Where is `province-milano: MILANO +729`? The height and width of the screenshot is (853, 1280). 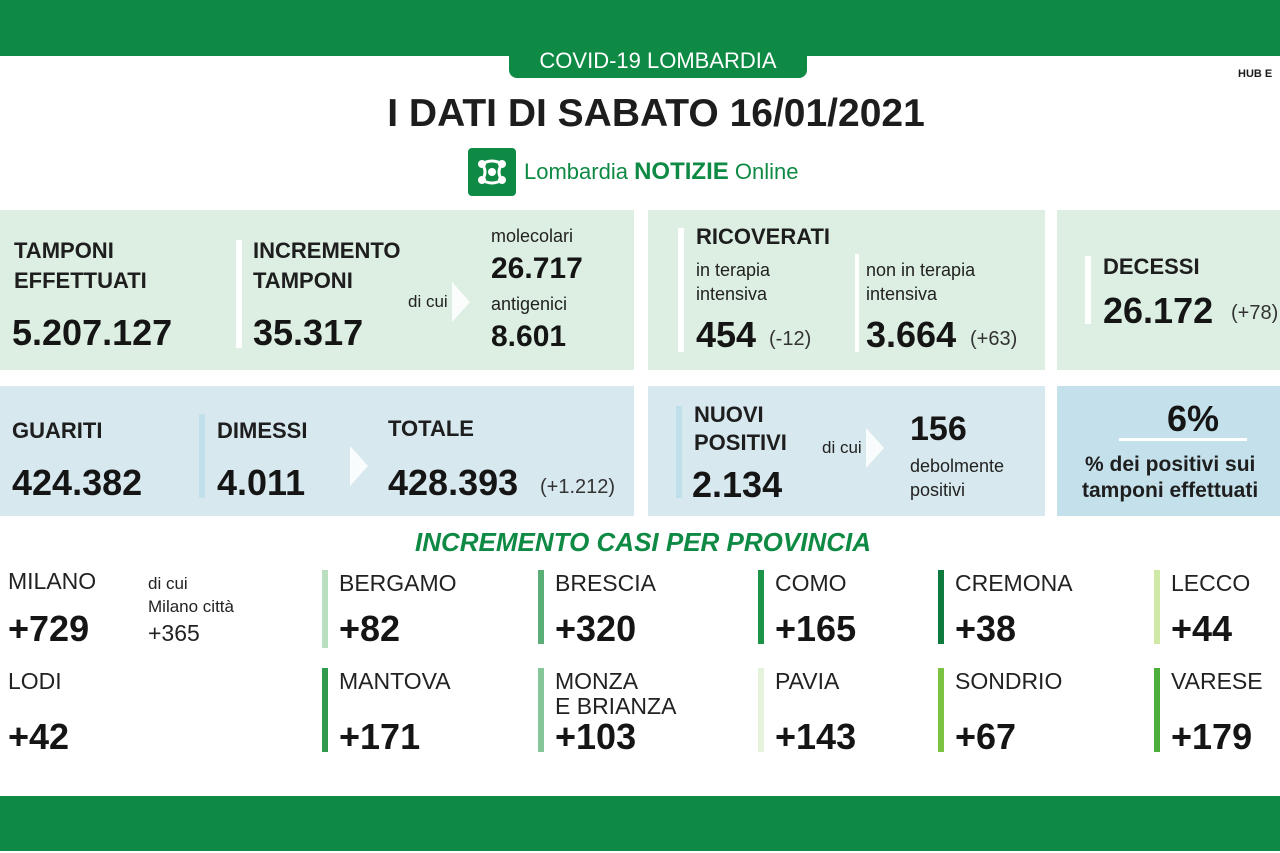 province-milano: MILANO +729 is located at coordinates (65, 608).